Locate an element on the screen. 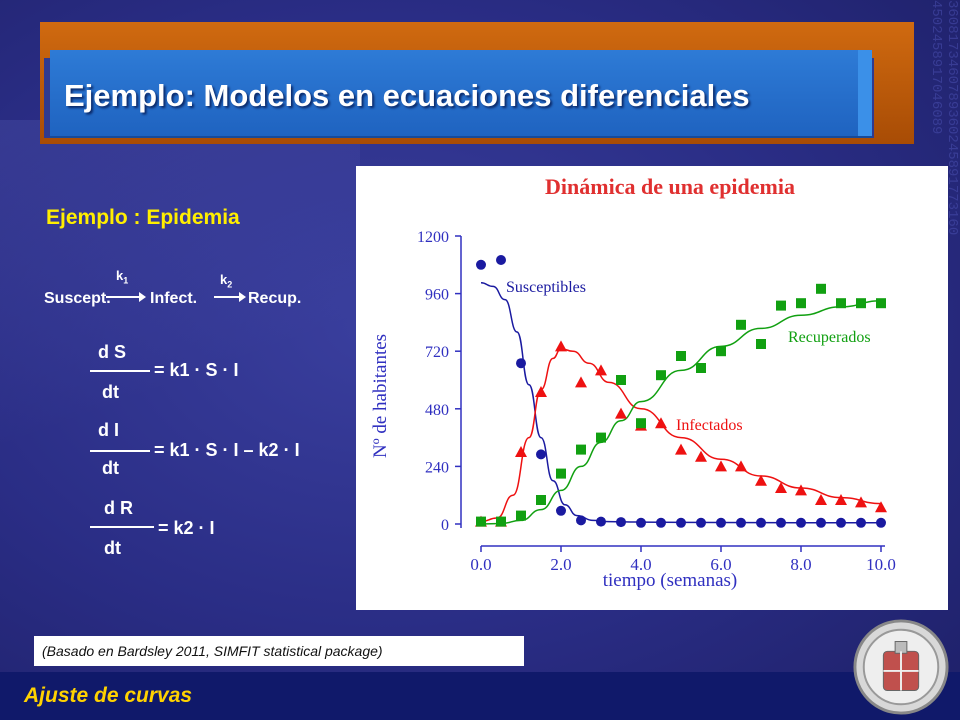  x-tick-label: 2.0 is located at coordinates (560, 564).